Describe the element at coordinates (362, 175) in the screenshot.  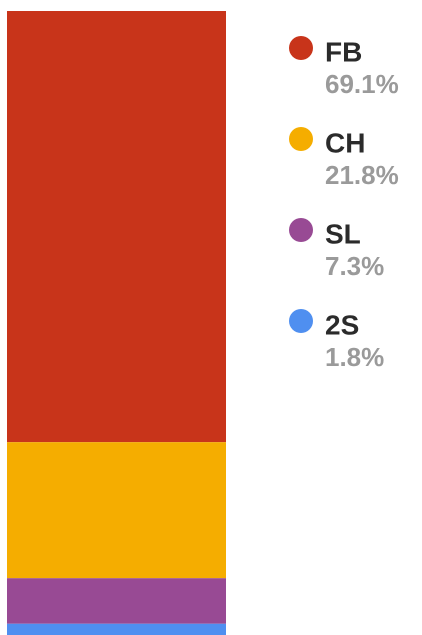
I see `legend-value: 21.8%` at that location.